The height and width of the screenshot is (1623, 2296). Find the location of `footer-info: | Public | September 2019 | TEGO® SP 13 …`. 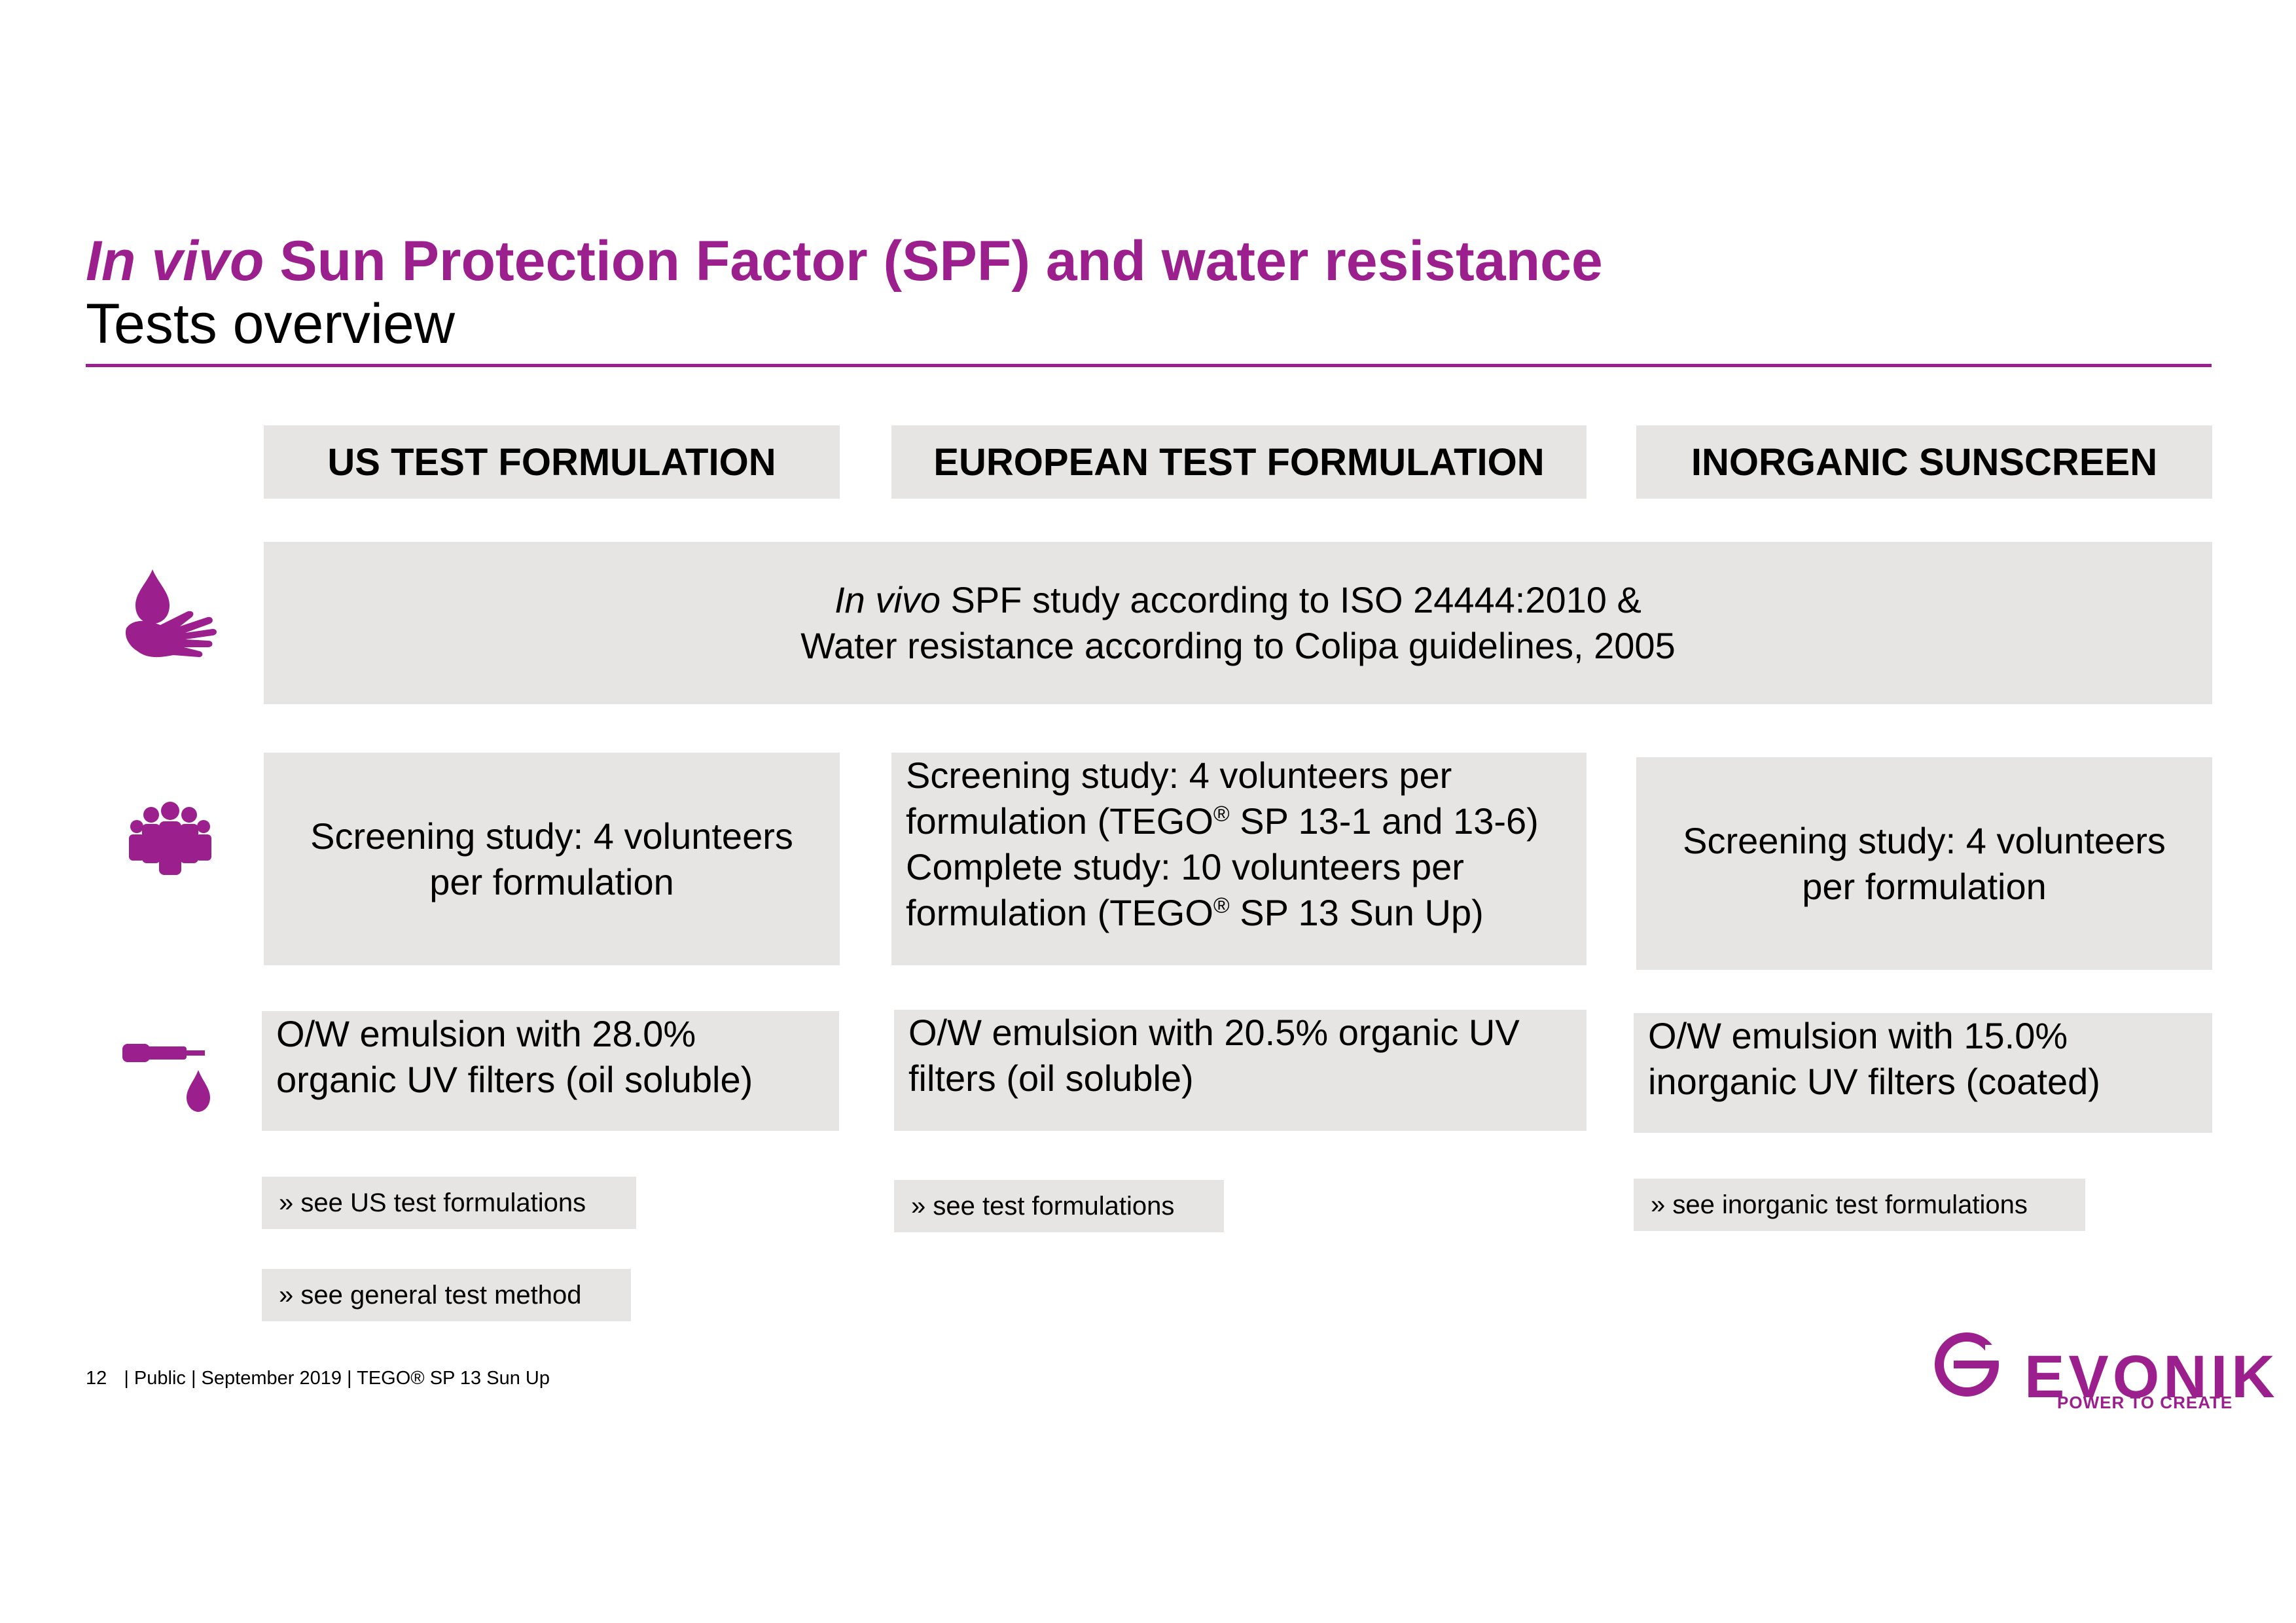

footer-info: | Public | September 2019 | TEGO® SP 13 … is located at coordinates (337, 1378).